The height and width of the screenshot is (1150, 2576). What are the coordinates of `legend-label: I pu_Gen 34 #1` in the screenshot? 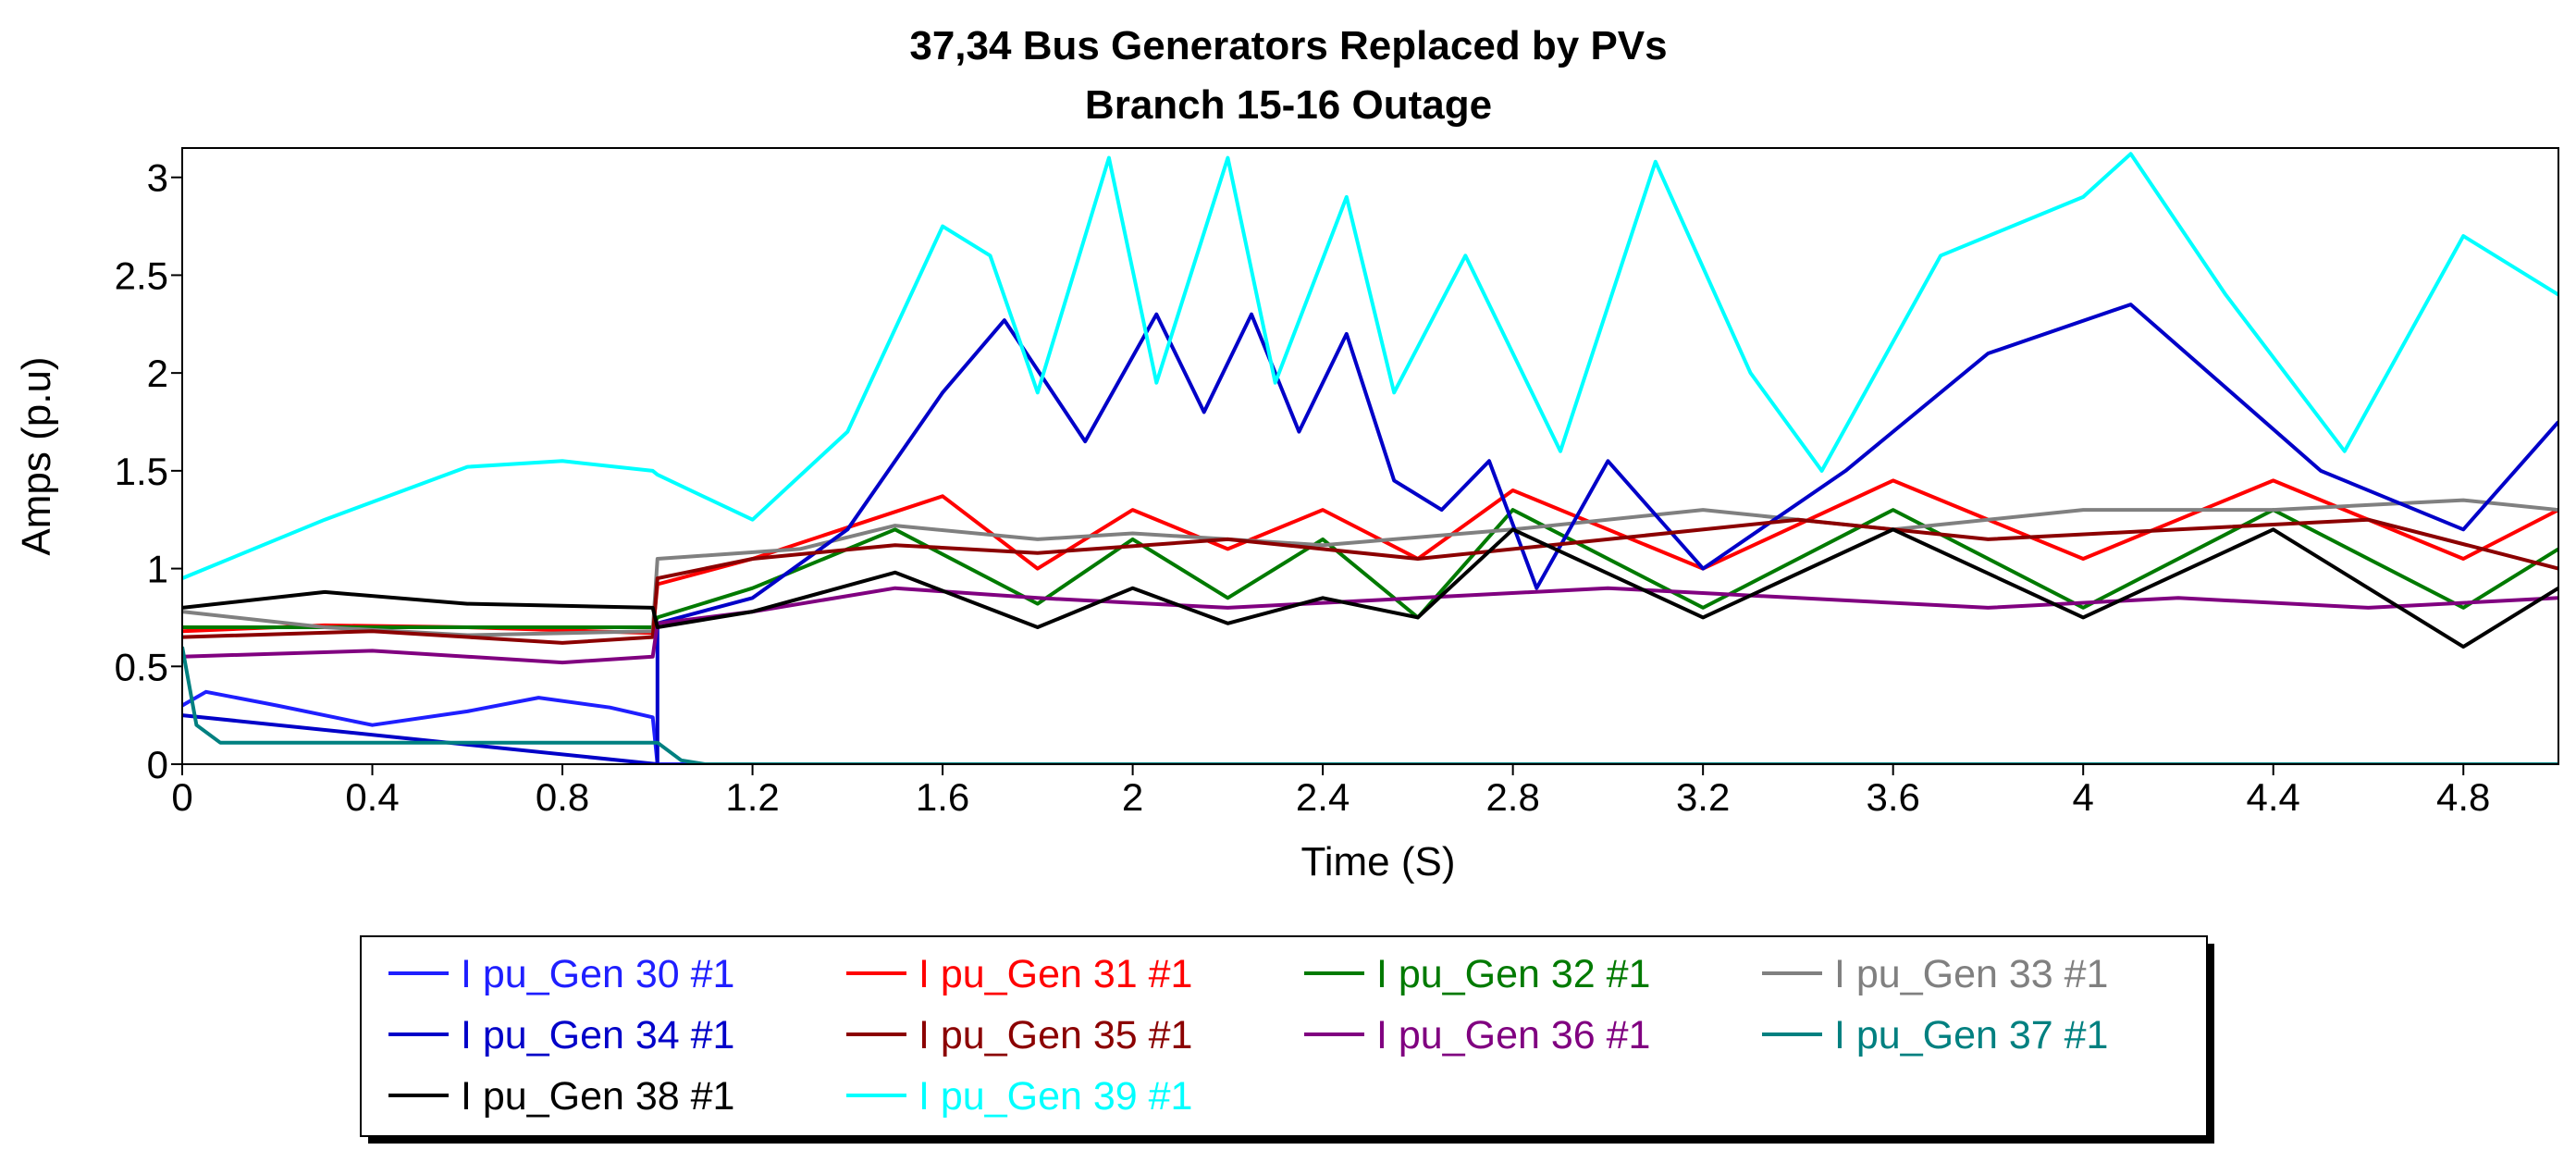 It's located at (597, 1035).